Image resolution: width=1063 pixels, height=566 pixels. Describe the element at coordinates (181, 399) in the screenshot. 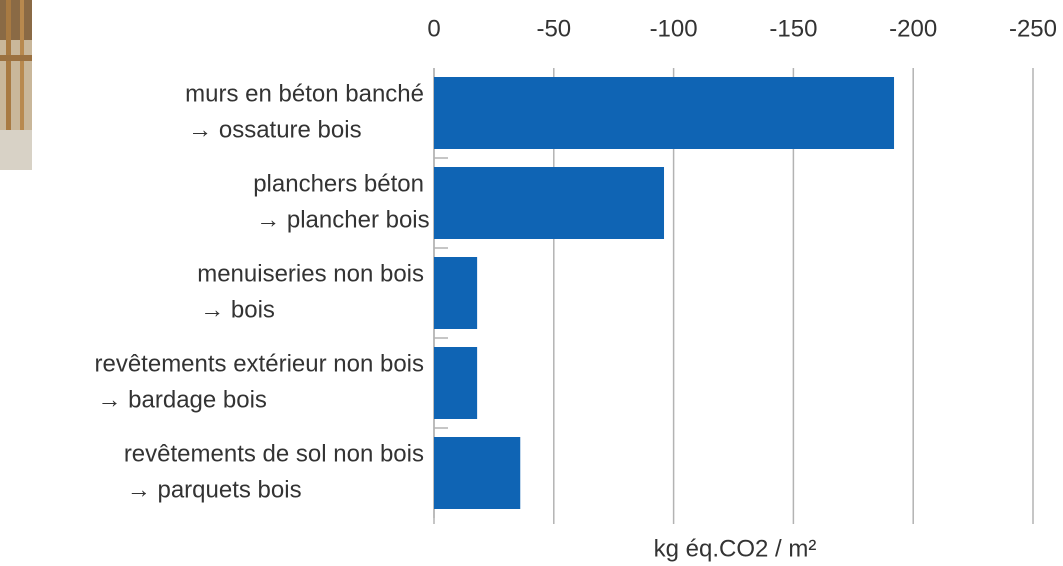

I see `y-tick-label: → bardage bois` at that location.